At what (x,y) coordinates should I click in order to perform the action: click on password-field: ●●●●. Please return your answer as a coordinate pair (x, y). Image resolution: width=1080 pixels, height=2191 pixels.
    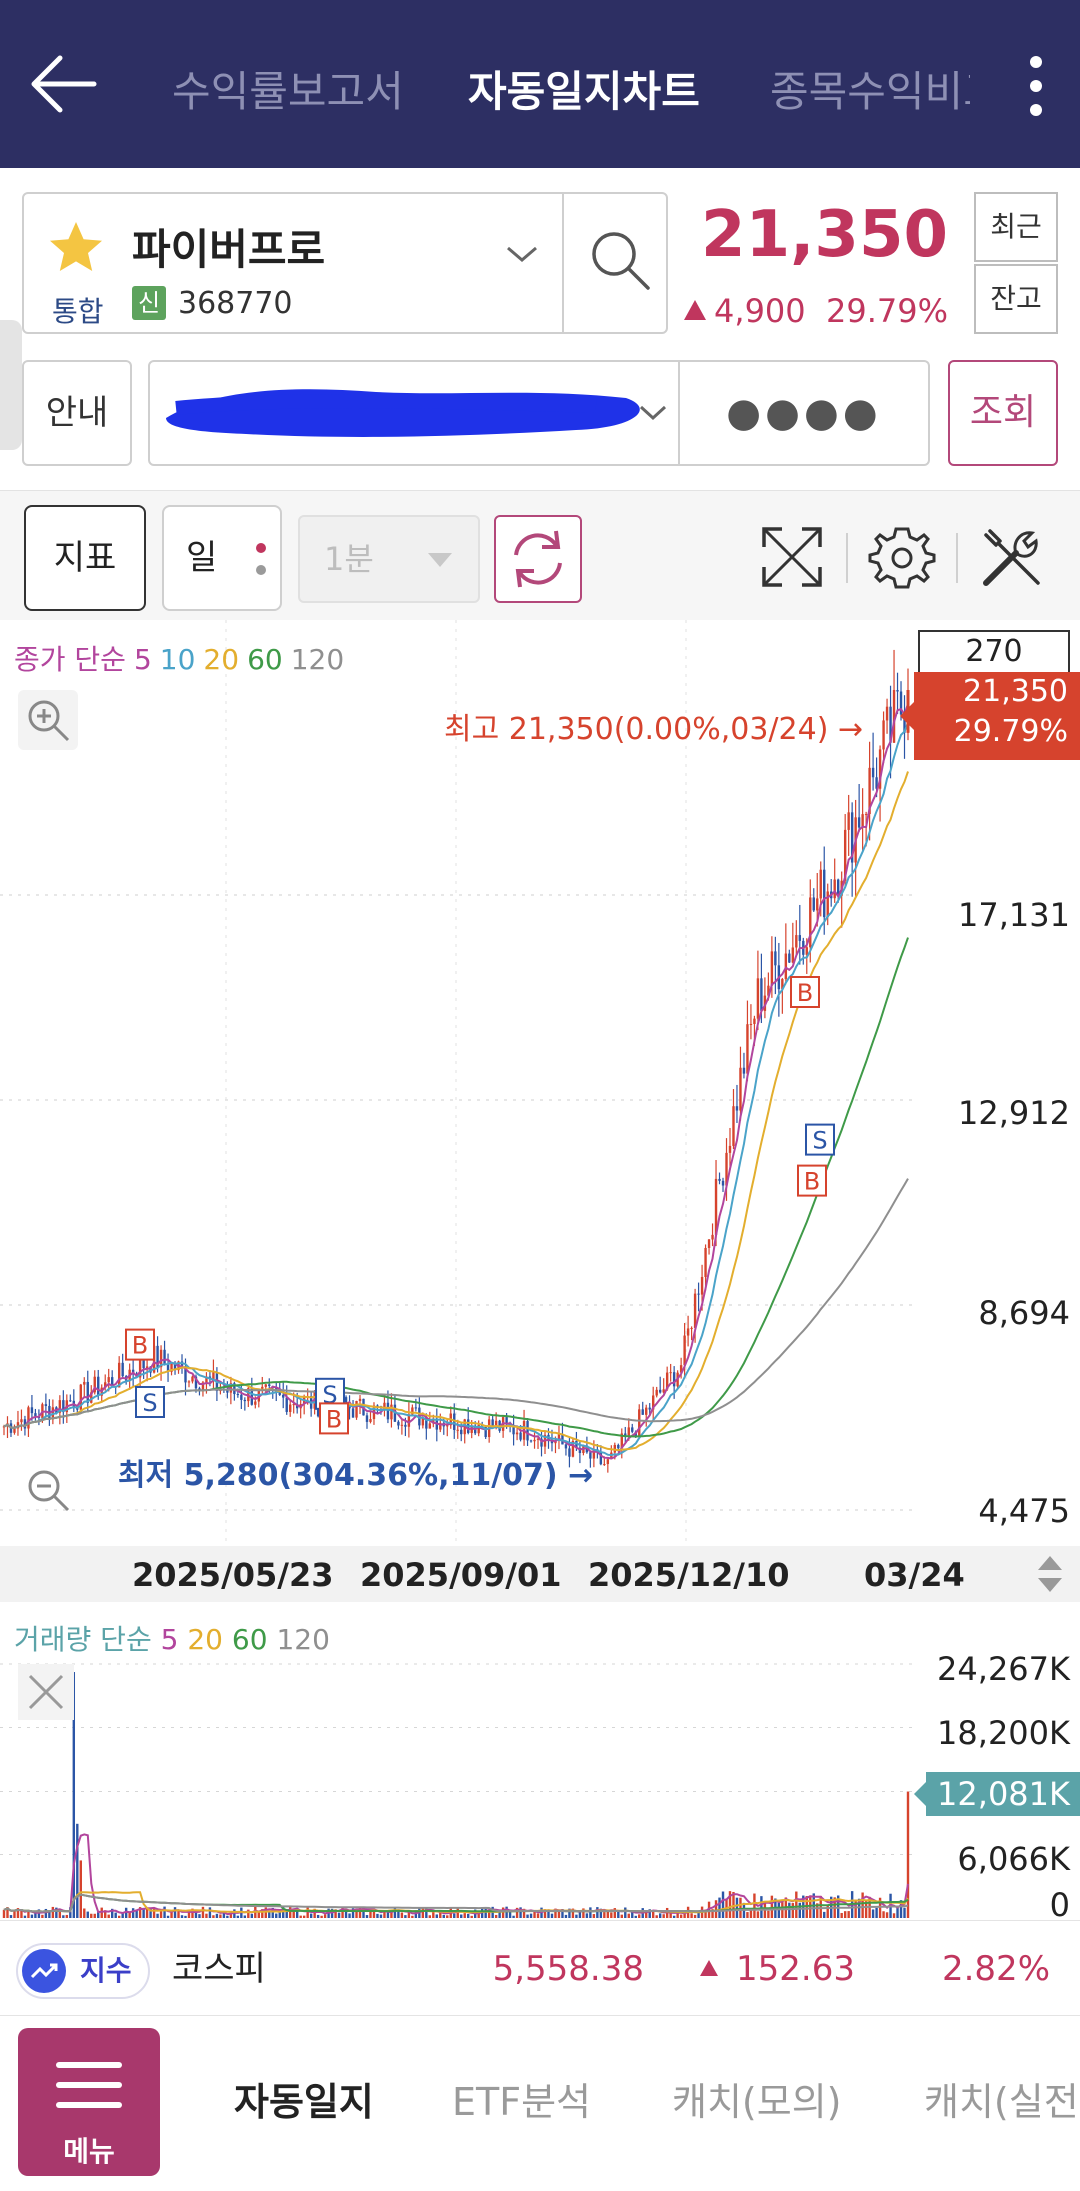
    Looking at the image, I should click on (805, 413).